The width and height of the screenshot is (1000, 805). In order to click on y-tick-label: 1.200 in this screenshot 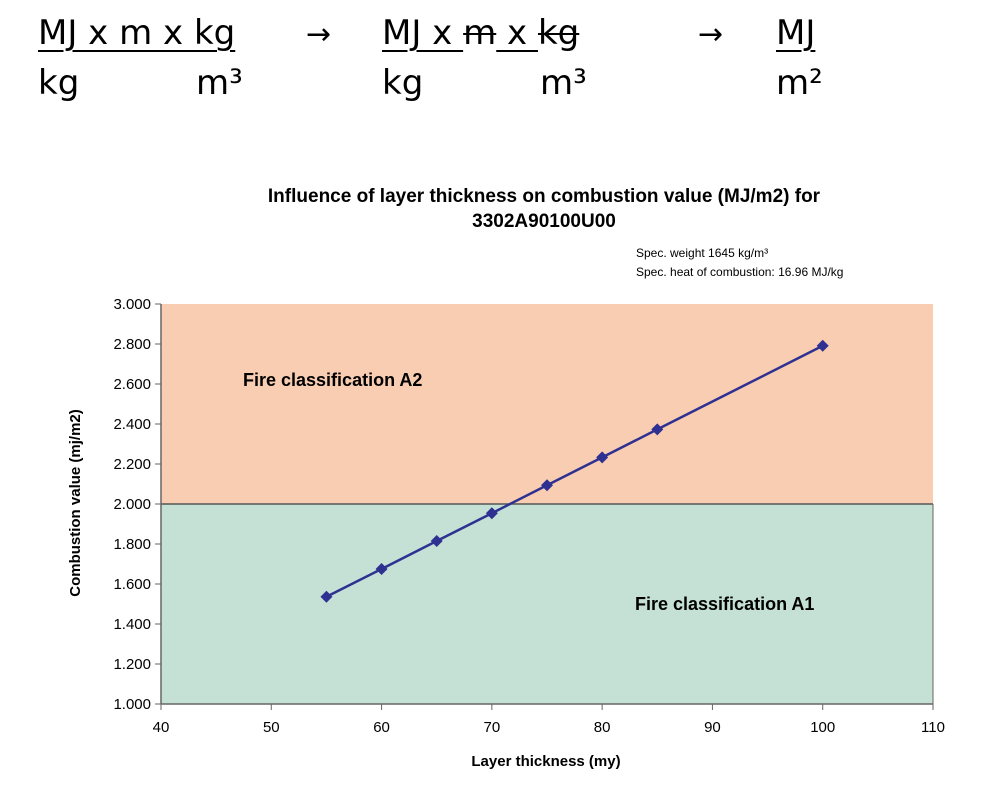, I will do `click(132, 664)`.